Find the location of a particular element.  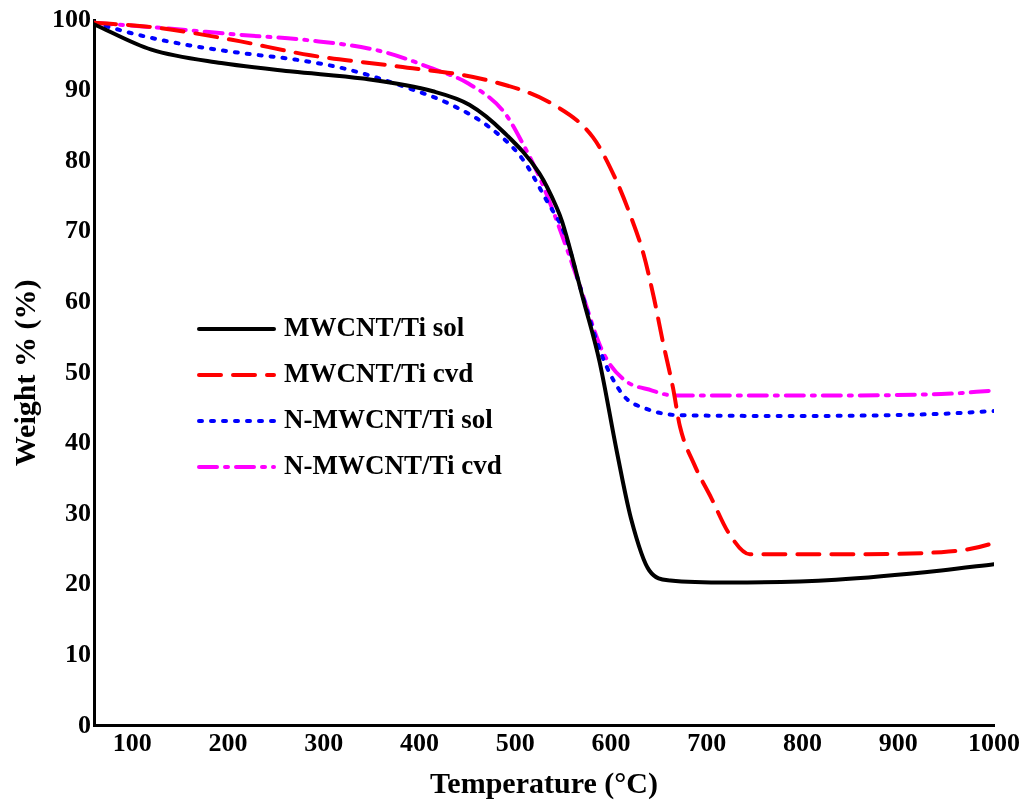

x-tick-label: 700 is located at coordinates (707, 743).